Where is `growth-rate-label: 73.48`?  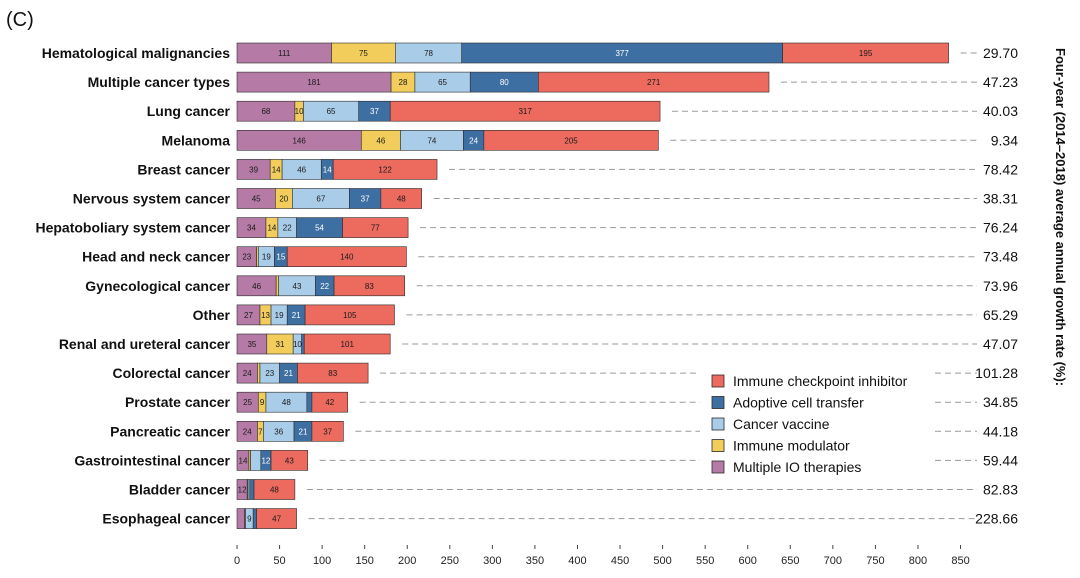 growth-rate-label: 73.48 is located at coordinates (1000, 257).